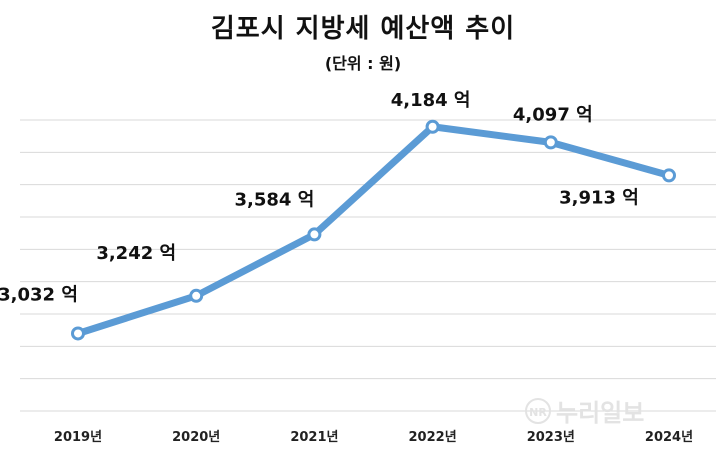 The image size is (726, 451). What do you see at coordinates (550, 142) in the screenshot?
I see `data-point-2023` at bounding box center [550, 142].